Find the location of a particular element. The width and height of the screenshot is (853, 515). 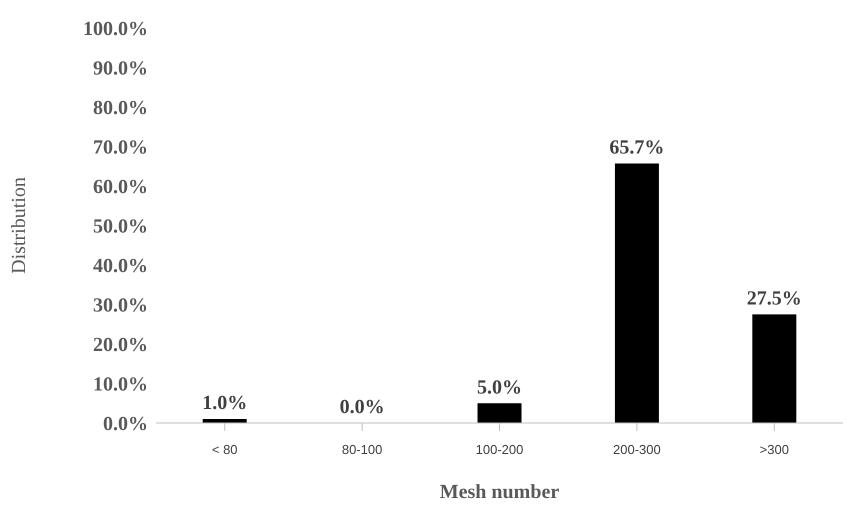

y-tick-label: 50.0% is located at coordinates (120, 227).